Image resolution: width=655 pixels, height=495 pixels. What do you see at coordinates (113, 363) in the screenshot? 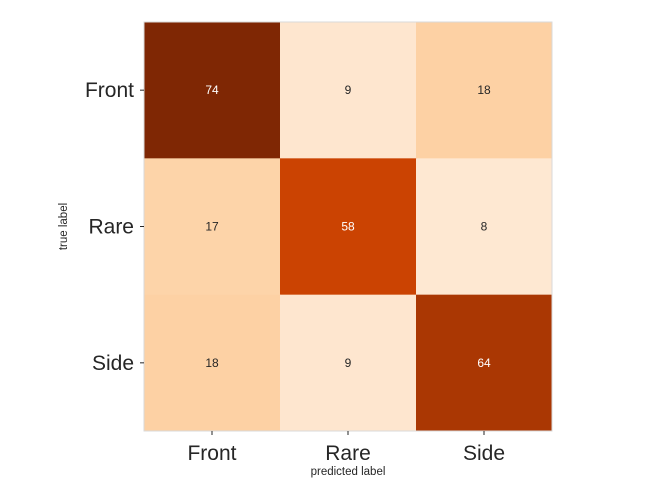
I see `y-tick-label: Side` at bounding box center [113, 363].